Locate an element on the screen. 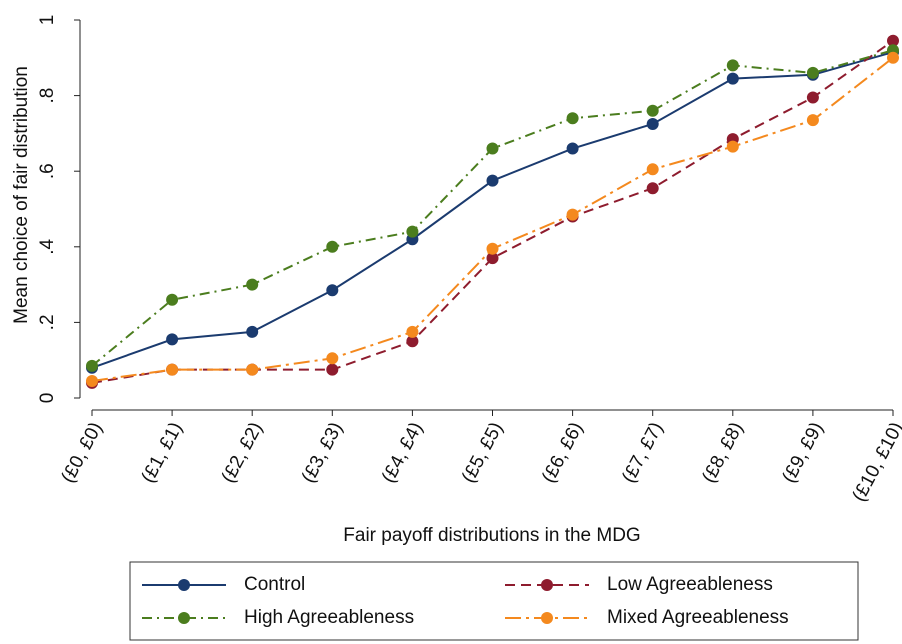  x-tick-label: (£1, £1) is located at coordinates (162, 453).